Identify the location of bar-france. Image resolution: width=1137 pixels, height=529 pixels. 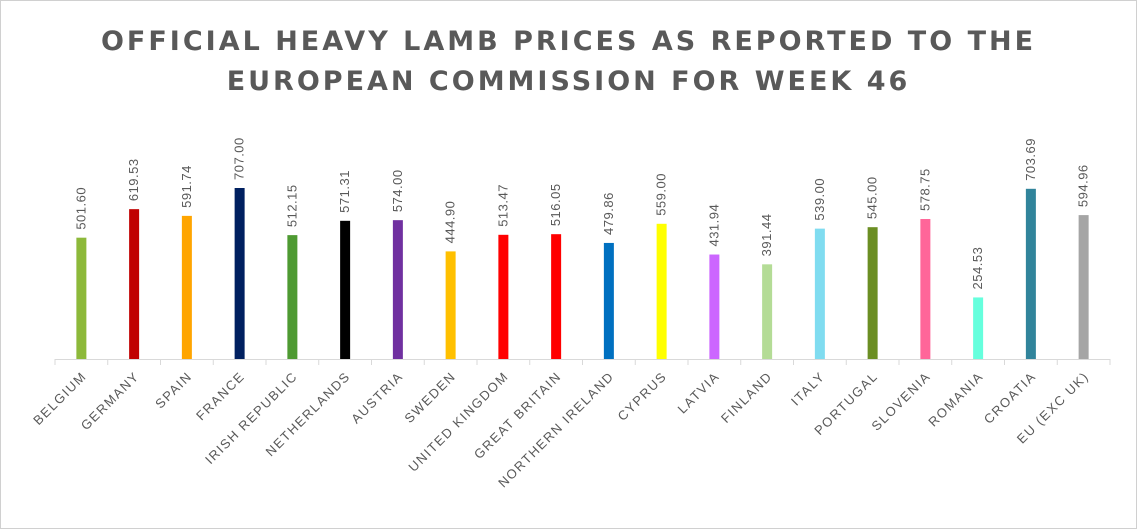
(239, 273).